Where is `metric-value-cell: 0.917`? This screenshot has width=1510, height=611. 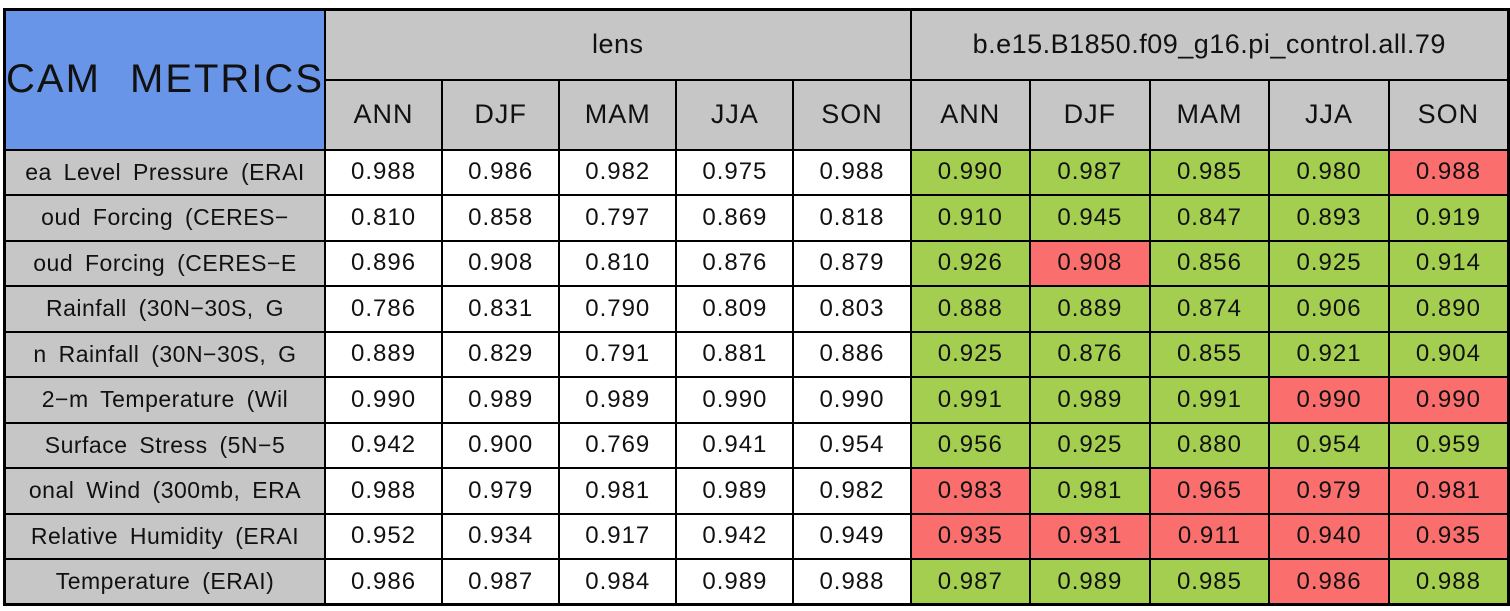 metric-value-cell: 0.917 is located at coordinates (618, 536).